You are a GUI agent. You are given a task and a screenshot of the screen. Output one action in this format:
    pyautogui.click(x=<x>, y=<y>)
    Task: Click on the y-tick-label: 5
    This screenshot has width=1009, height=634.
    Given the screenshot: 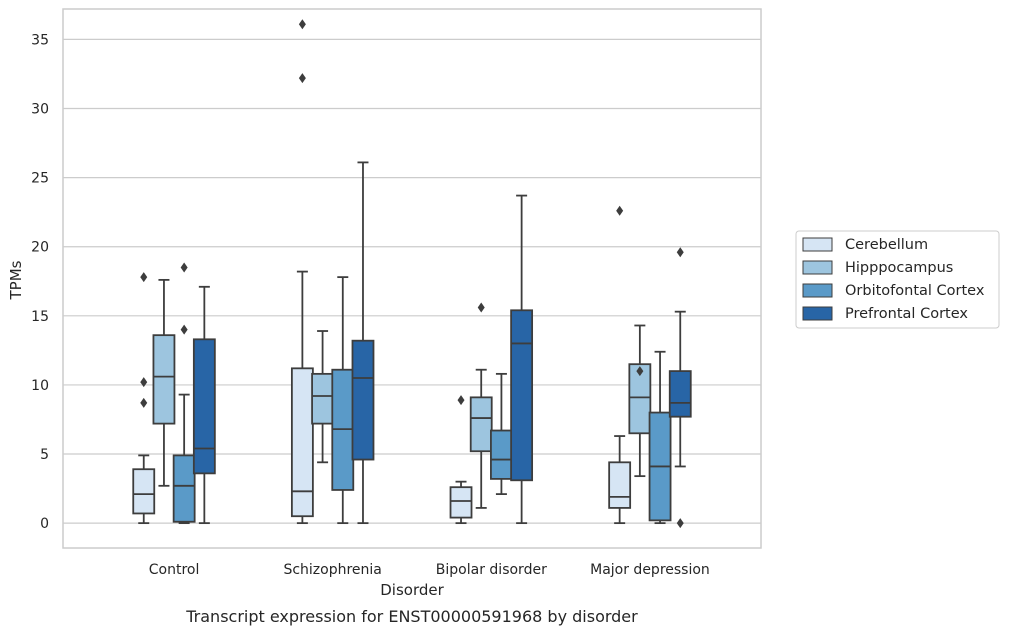 What is the action you would take?
    pyautogui.click(x=44, y=455)
    